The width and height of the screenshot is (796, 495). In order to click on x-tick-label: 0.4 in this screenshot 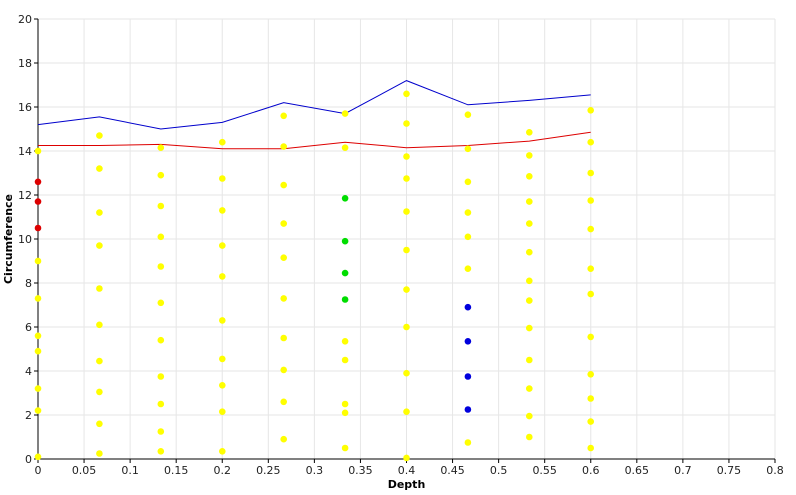, I will do `click(407, 470)`.